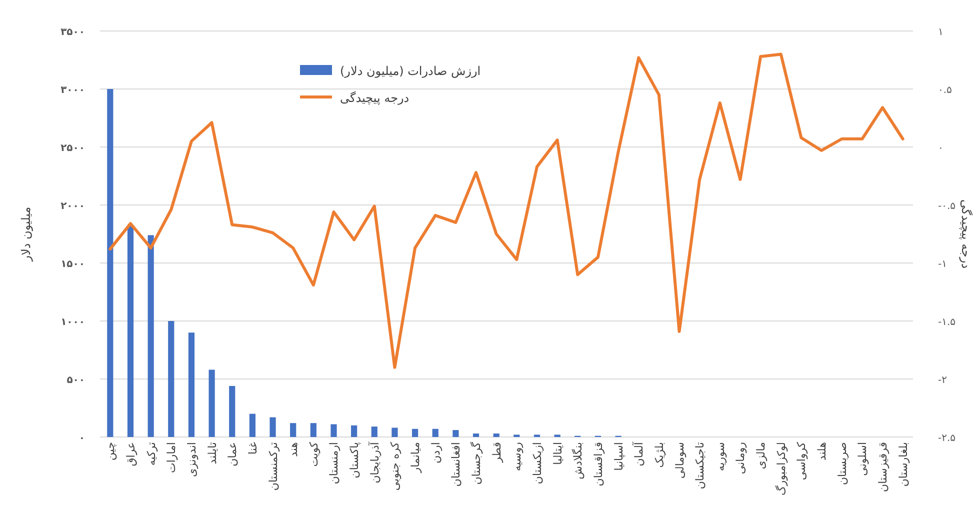  I want to click on y-tick-label: ۱۰۰۰, so click(72, 322).